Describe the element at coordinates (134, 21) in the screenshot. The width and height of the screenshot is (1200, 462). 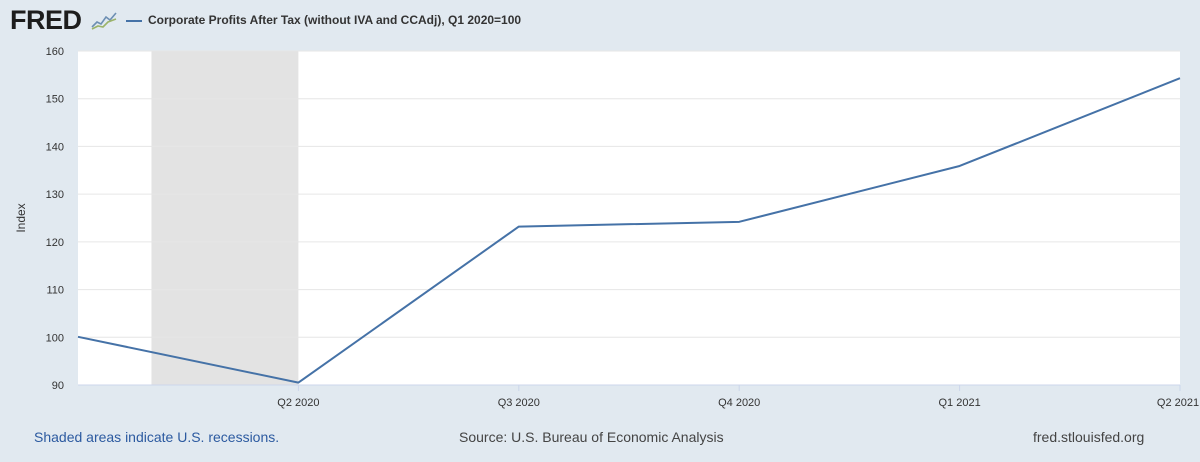
I see `legend-swatch` at that location.